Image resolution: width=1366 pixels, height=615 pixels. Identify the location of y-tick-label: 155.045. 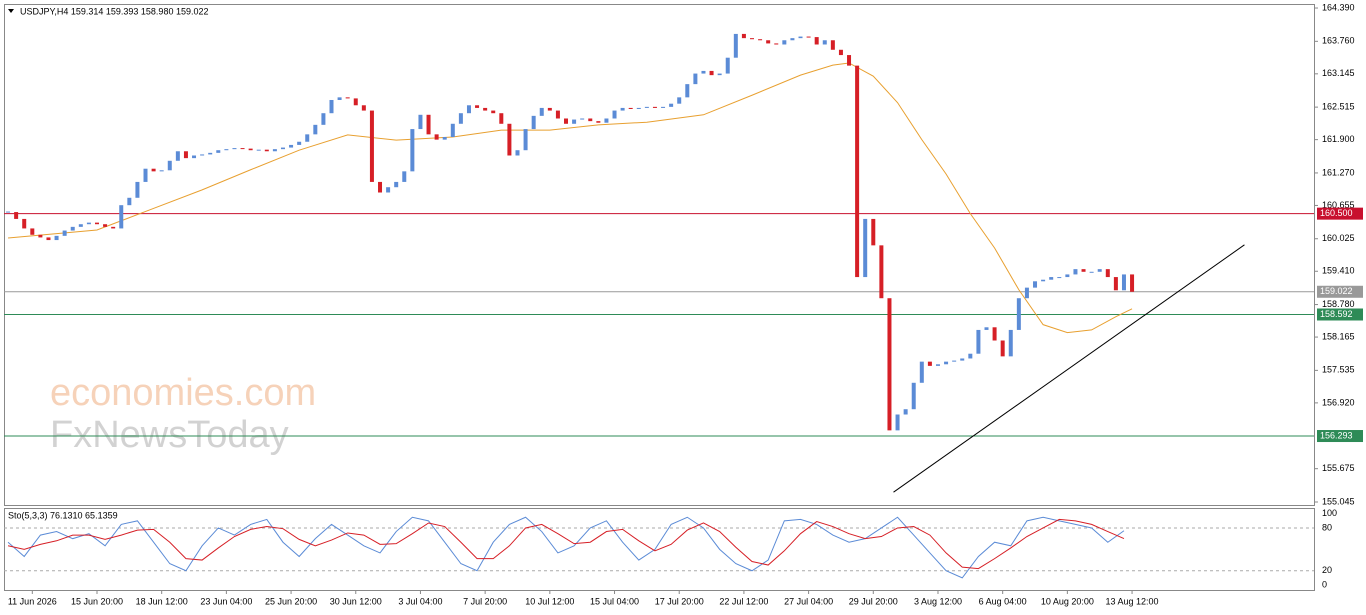
(1338, 501).